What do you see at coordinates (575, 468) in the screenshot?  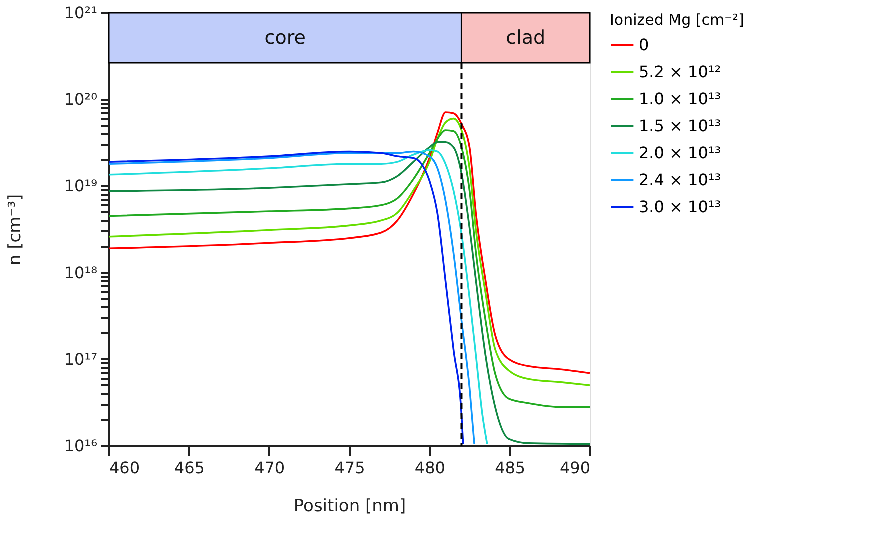 I see `x-tick-label: 490` at bounding box center [575, 468].